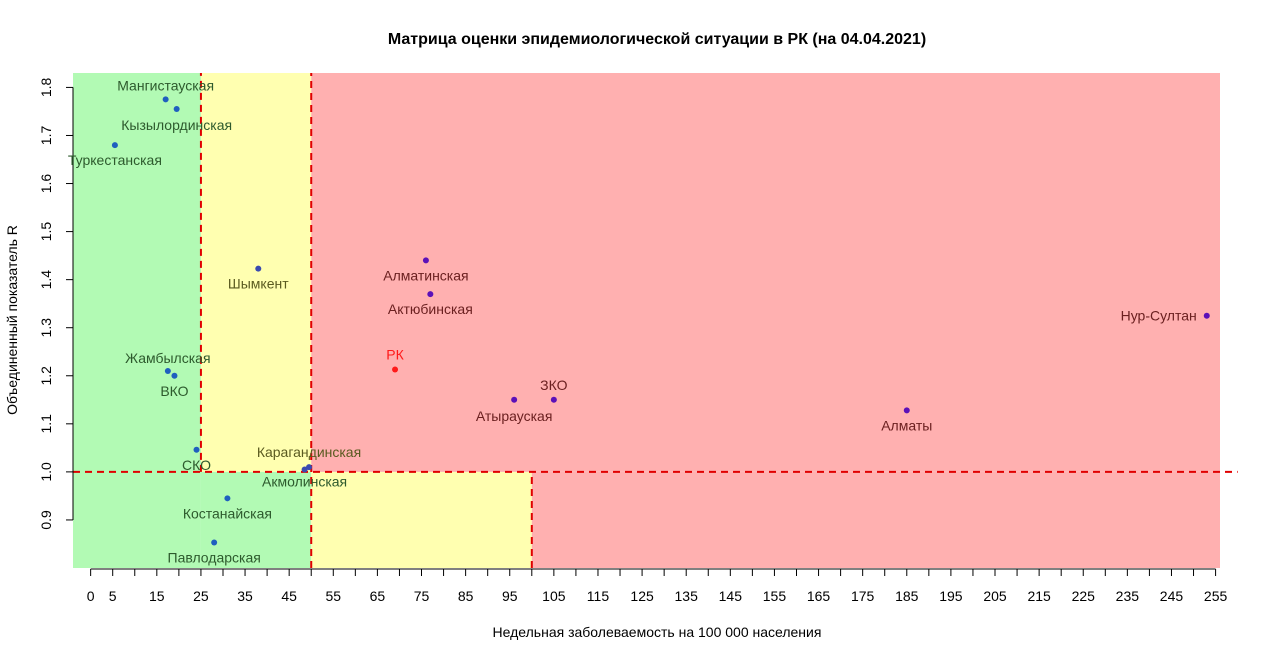 This screenshot has width=1280, height=665. What do you see at coordinates (907, 596) in the screenshot?
I see `x-tick-label-19: 185` at bounding box center [907, 596].